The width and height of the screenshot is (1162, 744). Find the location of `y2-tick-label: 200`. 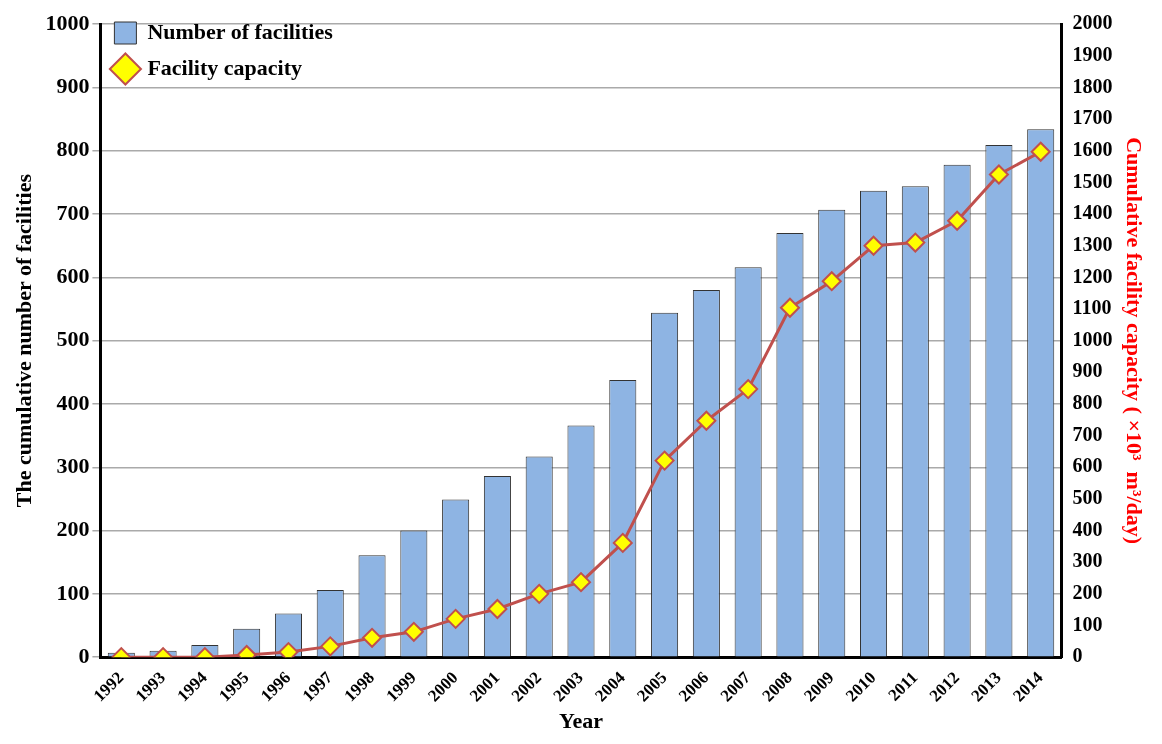

y2-tick-label: 200 is located at coordinates (1087, 592).